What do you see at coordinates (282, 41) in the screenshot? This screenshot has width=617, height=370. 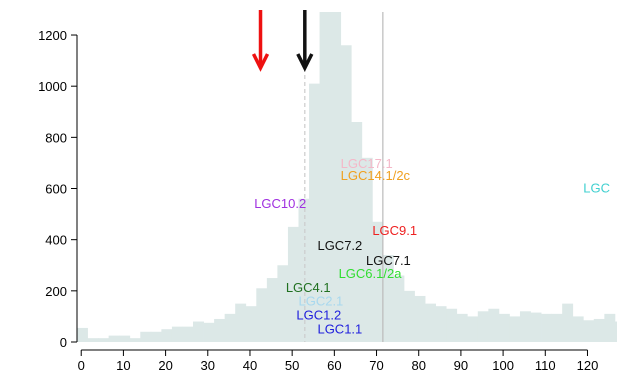 I see `arrows` at bounding box center [282, 41].